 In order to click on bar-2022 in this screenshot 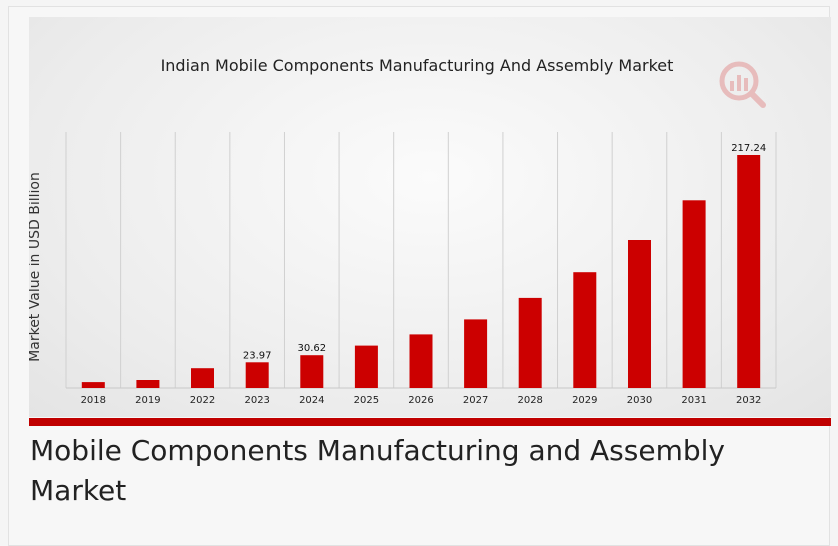, I will do `click(202, 378)`.